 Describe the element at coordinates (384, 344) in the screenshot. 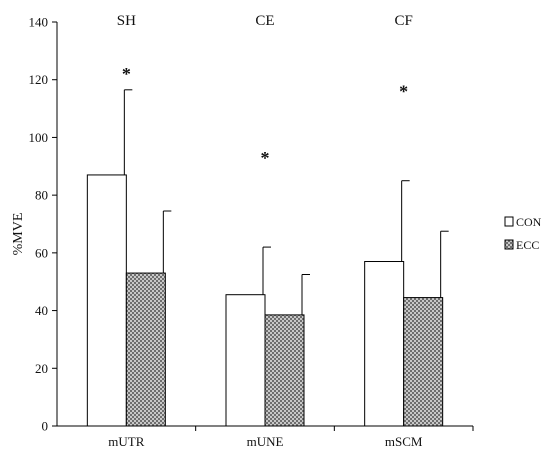

I see `bar-con-mscm` at that location.